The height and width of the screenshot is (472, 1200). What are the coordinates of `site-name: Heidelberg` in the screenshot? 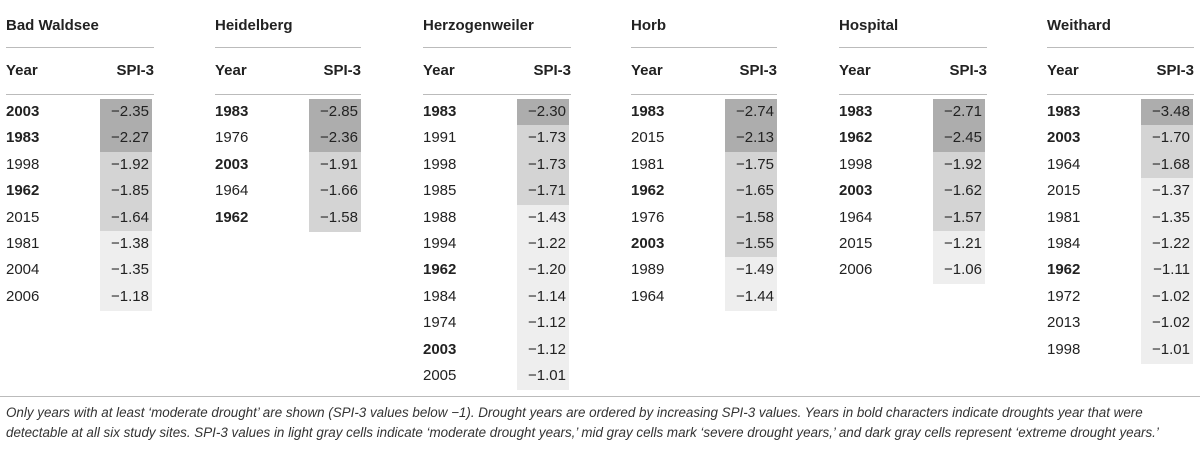 It's located at (254, 25).